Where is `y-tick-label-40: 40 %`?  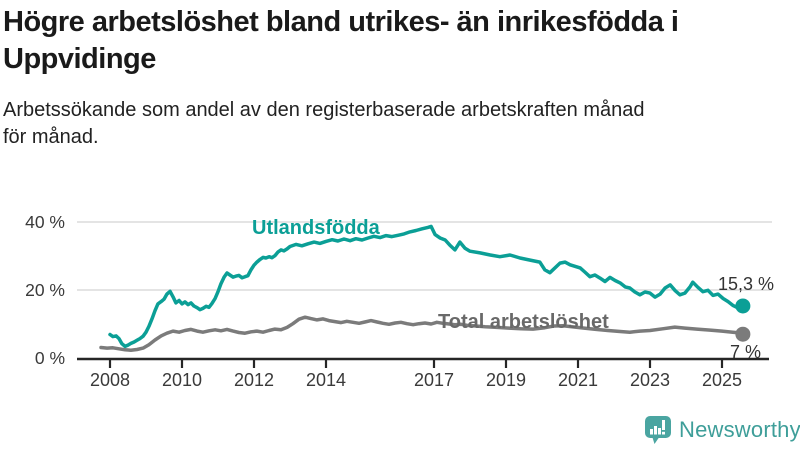
y-tick-label-40: 40 % is located at coordinates (45, 222).